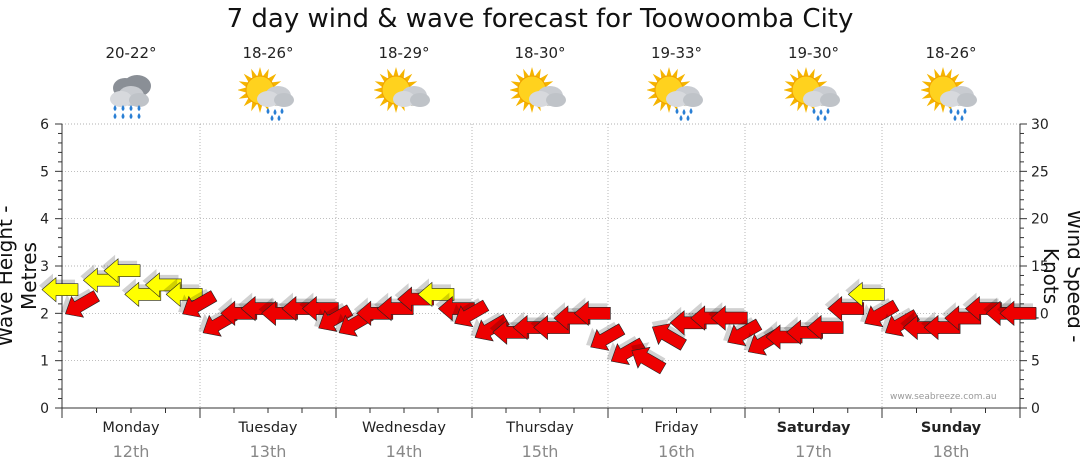 This screenshot has height=475, width=1080. What do you see at coordinates (540, 440) in the screenshot?
I see `day-label: Thursday 15th` at bounding box center [540, 440].